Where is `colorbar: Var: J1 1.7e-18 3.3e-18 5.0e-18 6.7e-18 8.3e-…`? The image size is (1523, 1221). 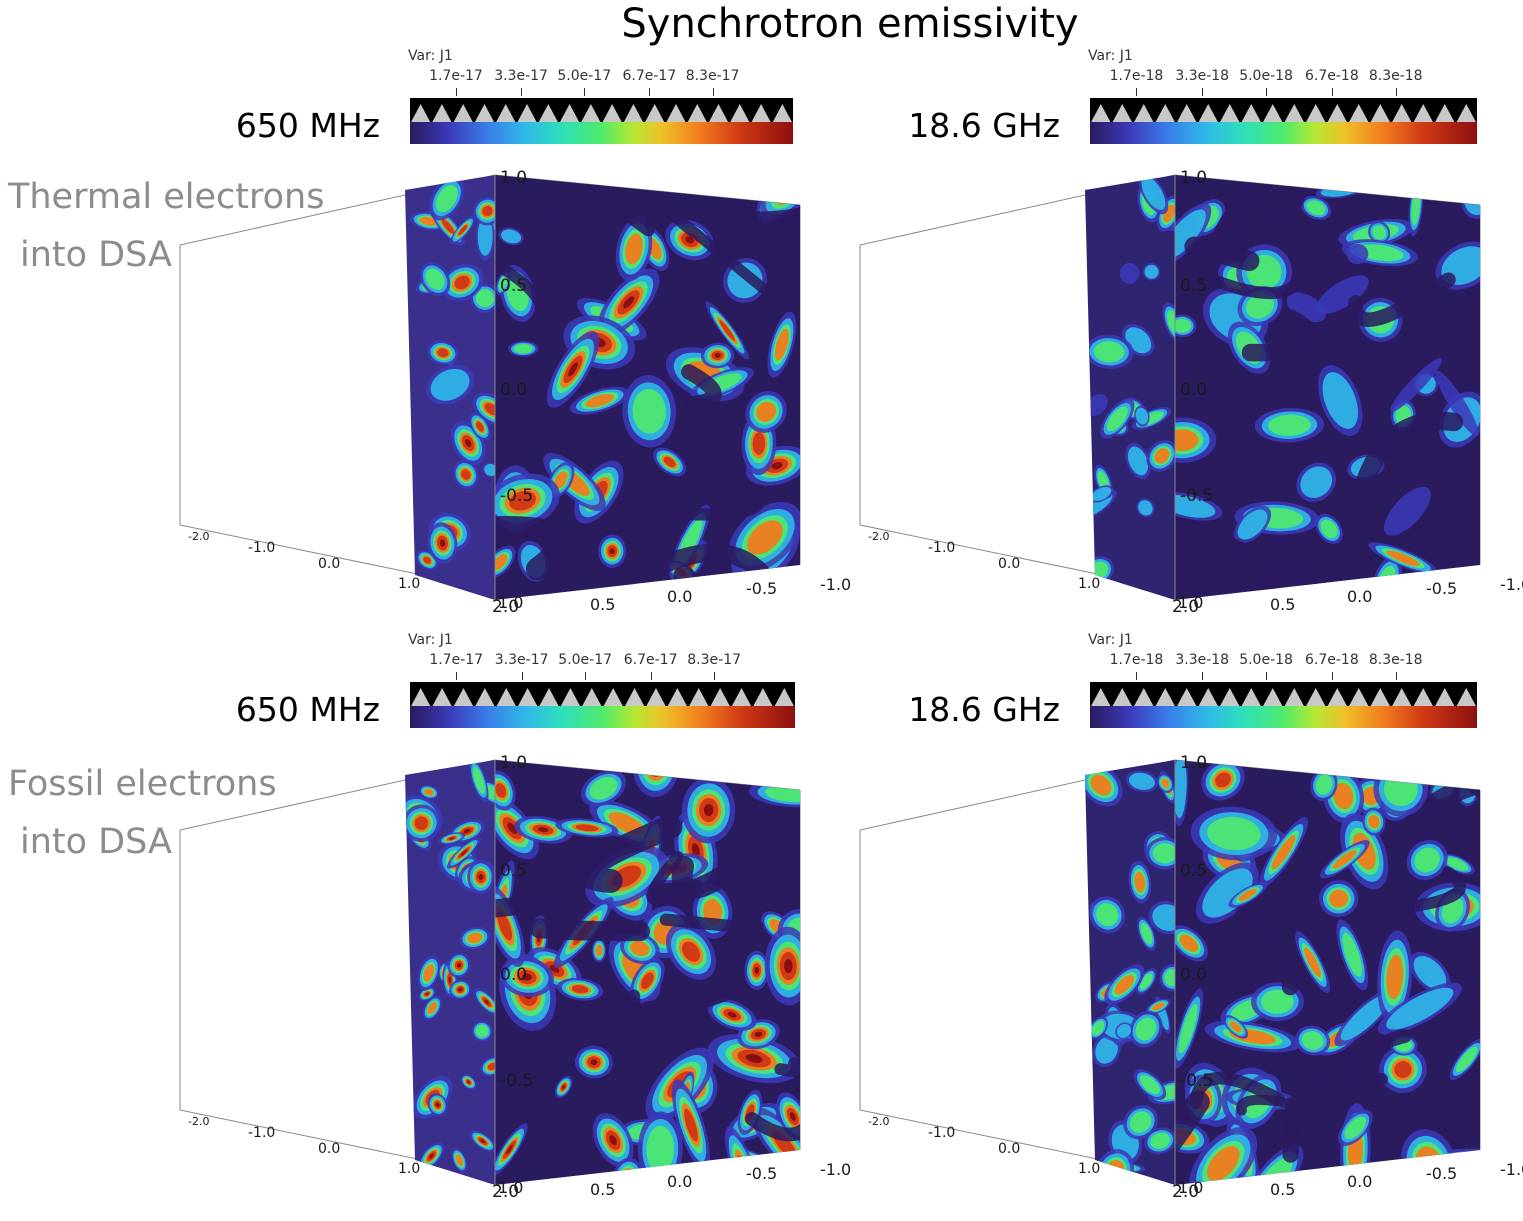
colorbar: Var: J1 1.7e-18 3.3e-18 5.0e-18 6.7e-18 8.3e-… is located at coordinates (1192, 98).